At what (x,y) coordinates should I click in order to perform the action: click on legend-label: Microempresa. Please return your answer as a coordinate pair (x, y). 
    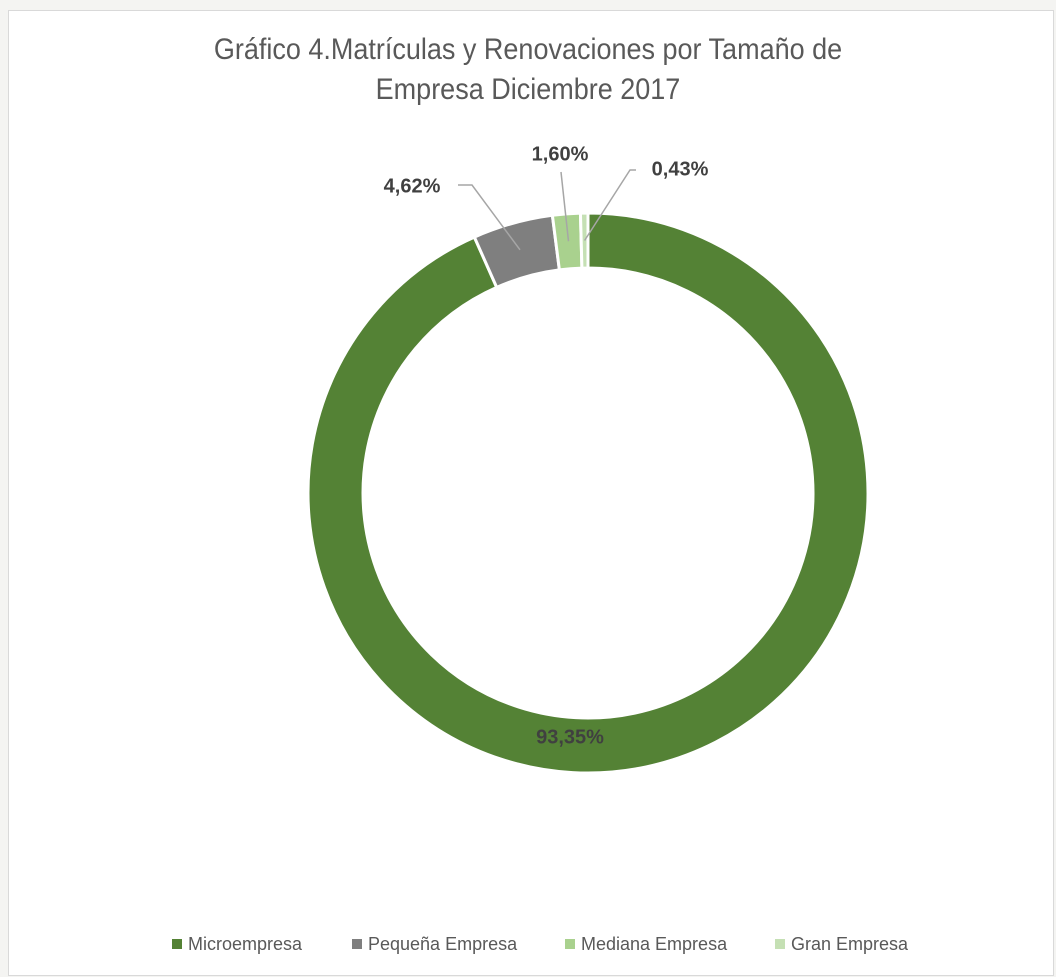
    Looking at the image, I should click on (245, 944).